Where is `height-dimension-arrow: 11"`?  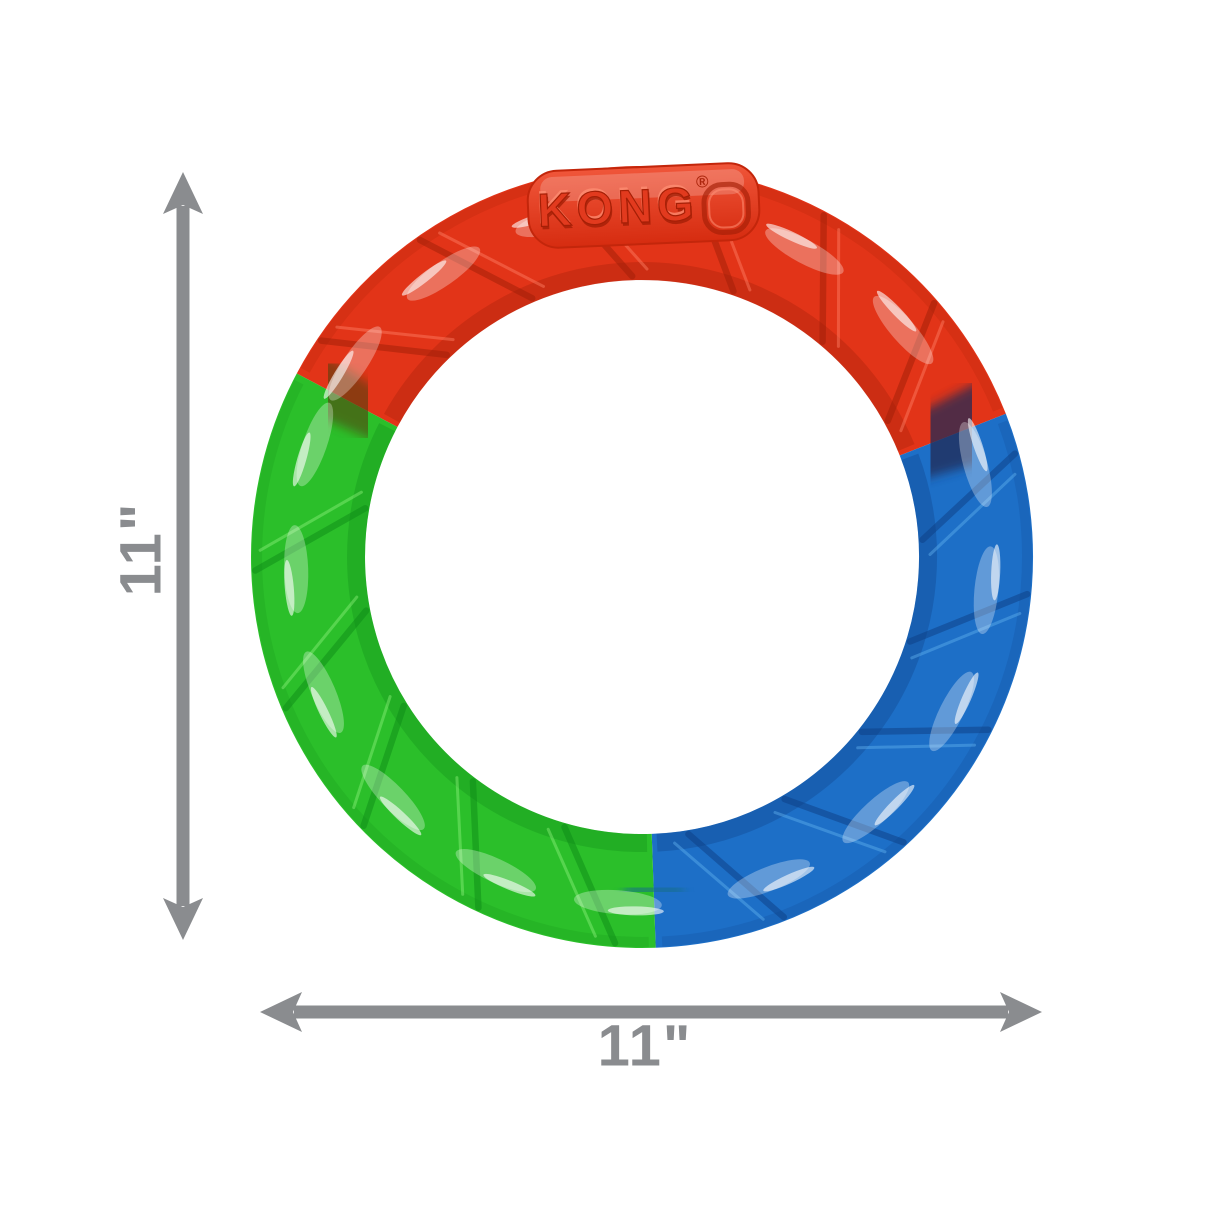 height-dimension-arrow: 11" is located at coordinates (156, 556).